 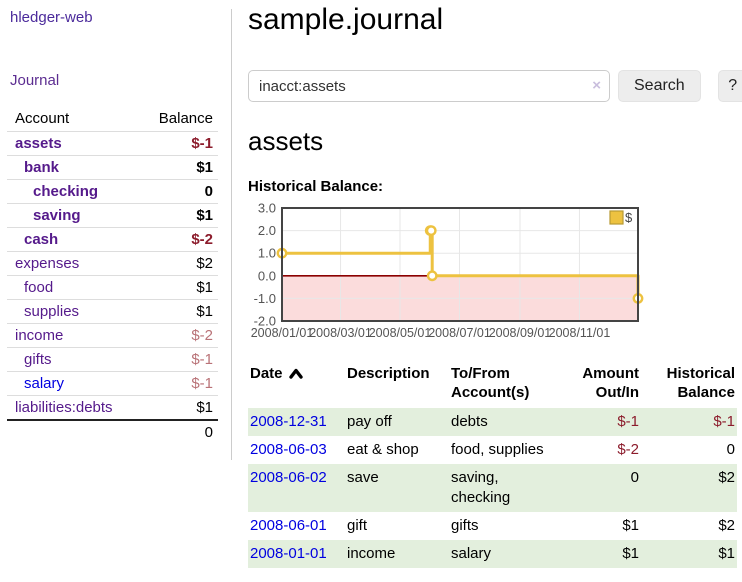 I want to click on amount-cell: $1, so click(x=601, y=554).